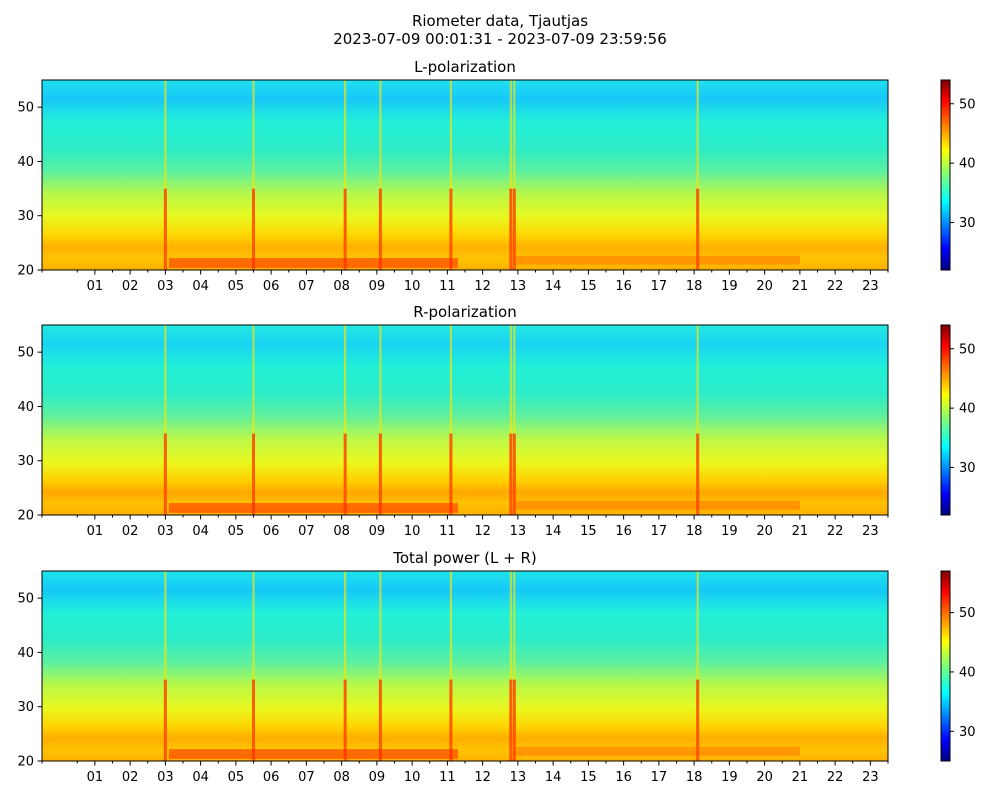  Describe the element at coordinates (464, 558) in the screenshot. I see `panel-title: Total power (L + R)` at that location.